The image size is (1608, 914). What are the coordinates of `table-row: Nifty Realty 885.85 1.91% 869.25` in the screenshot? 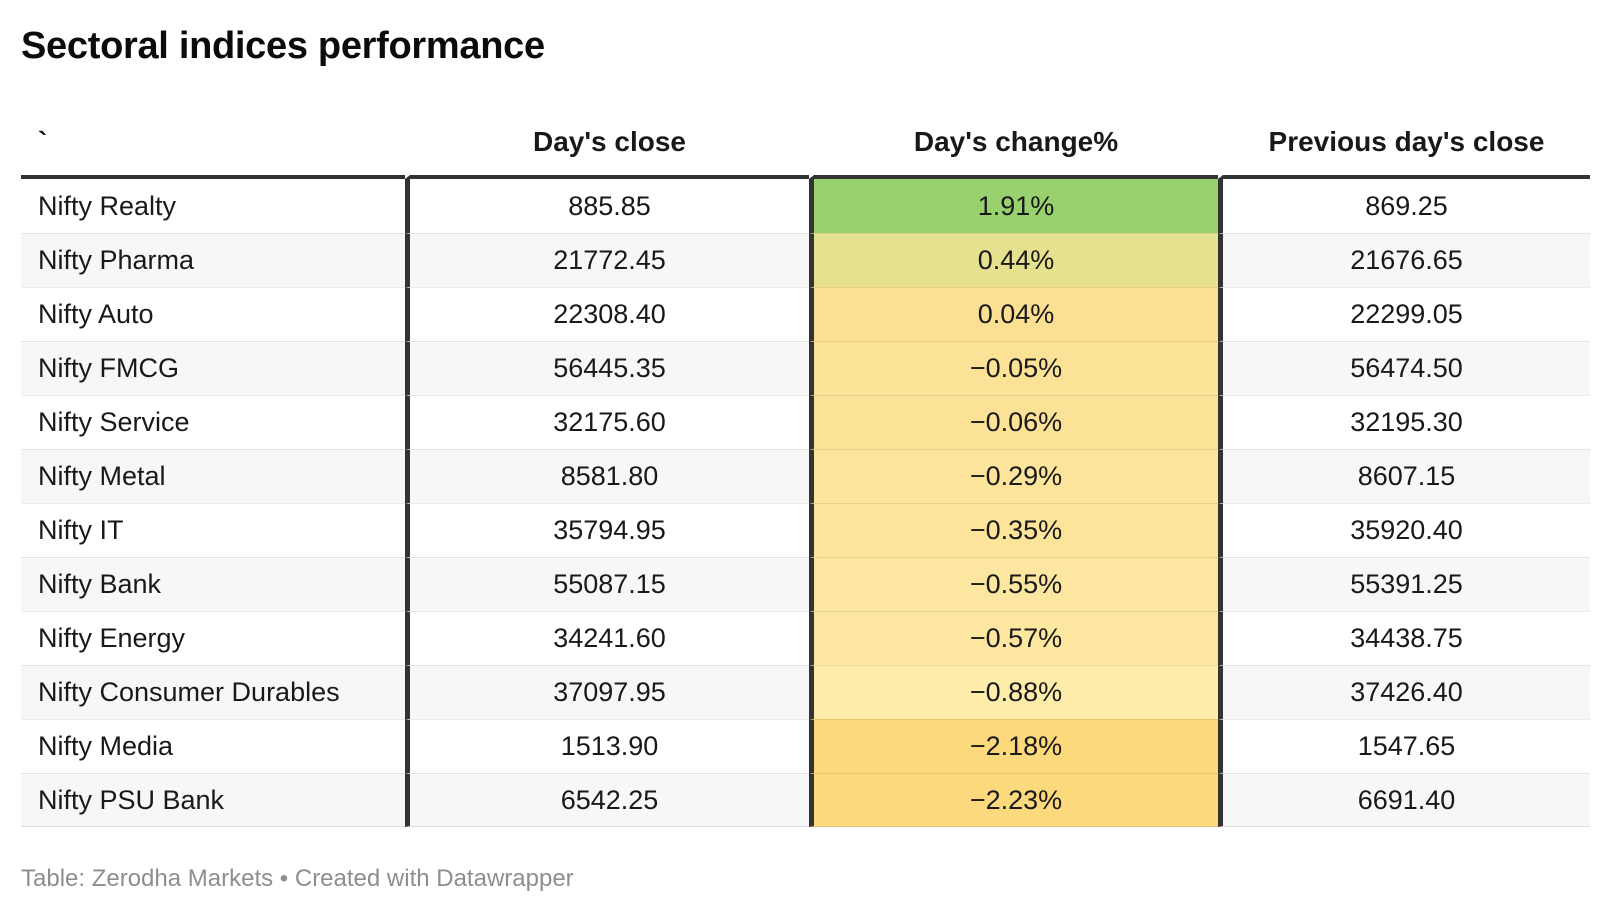 It's located at (805, 206).